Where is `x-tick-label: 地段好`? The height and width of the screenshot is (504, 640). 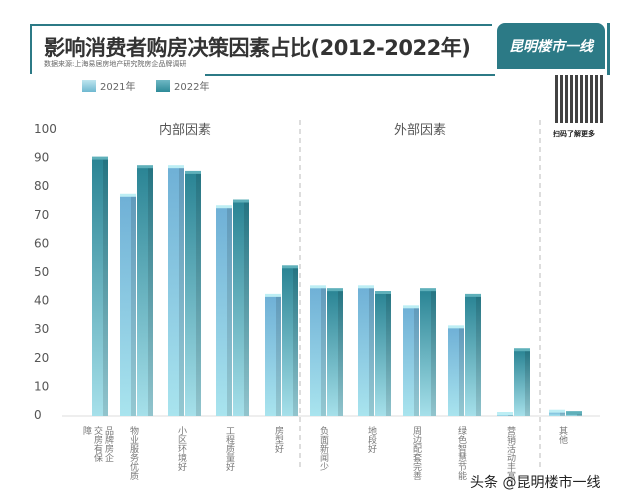 x-tick-label: 地段好 is located at coordinates (371, 439).